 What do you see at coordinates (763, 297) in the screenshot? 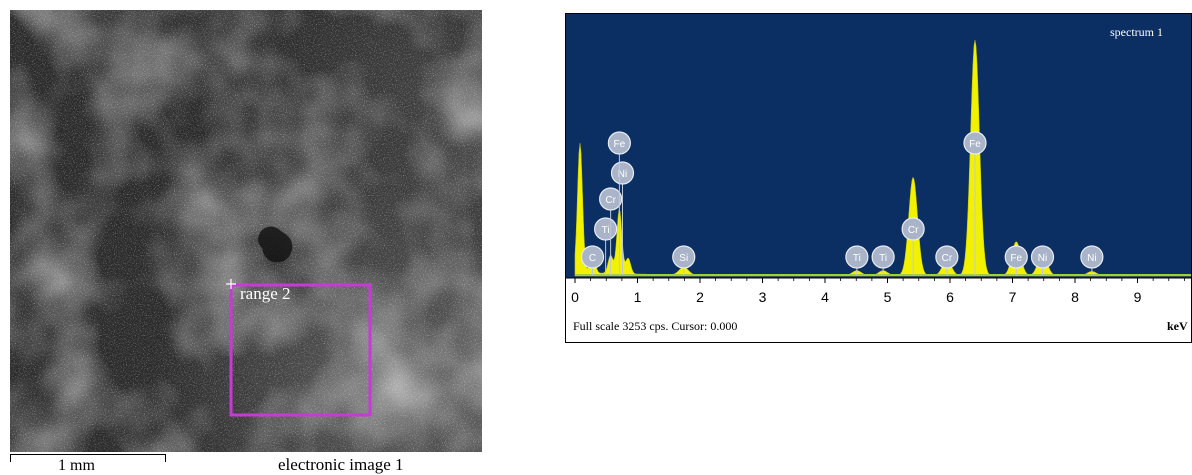
I see `x-tick-label: 3` at bounding box center [763, 297].